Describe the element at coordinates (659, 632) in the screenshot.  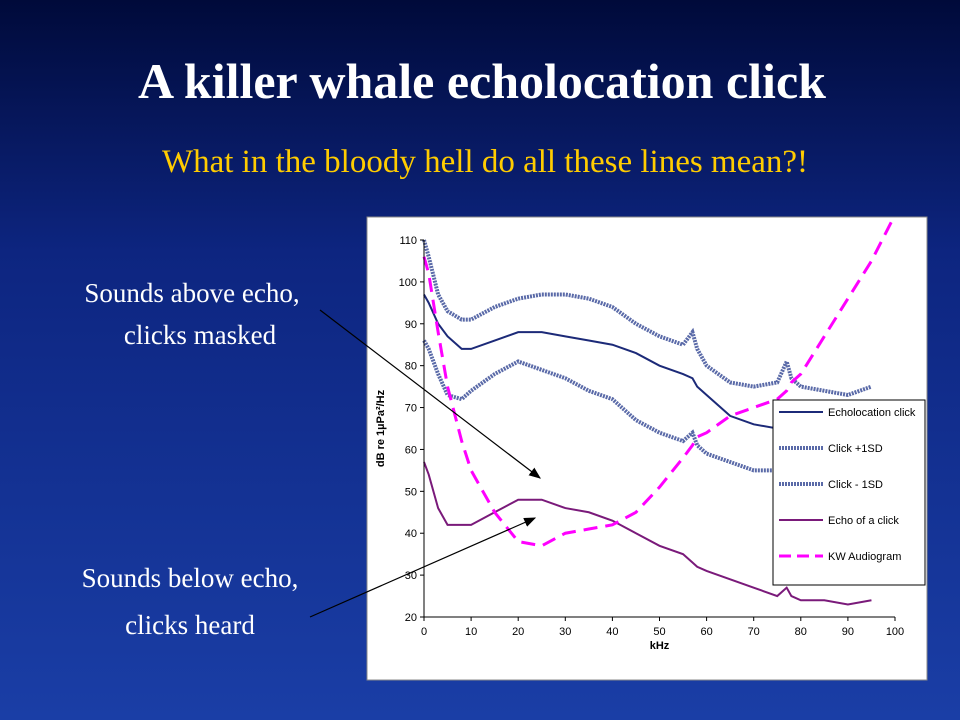
I see `x-tick-label: 50` at that location.